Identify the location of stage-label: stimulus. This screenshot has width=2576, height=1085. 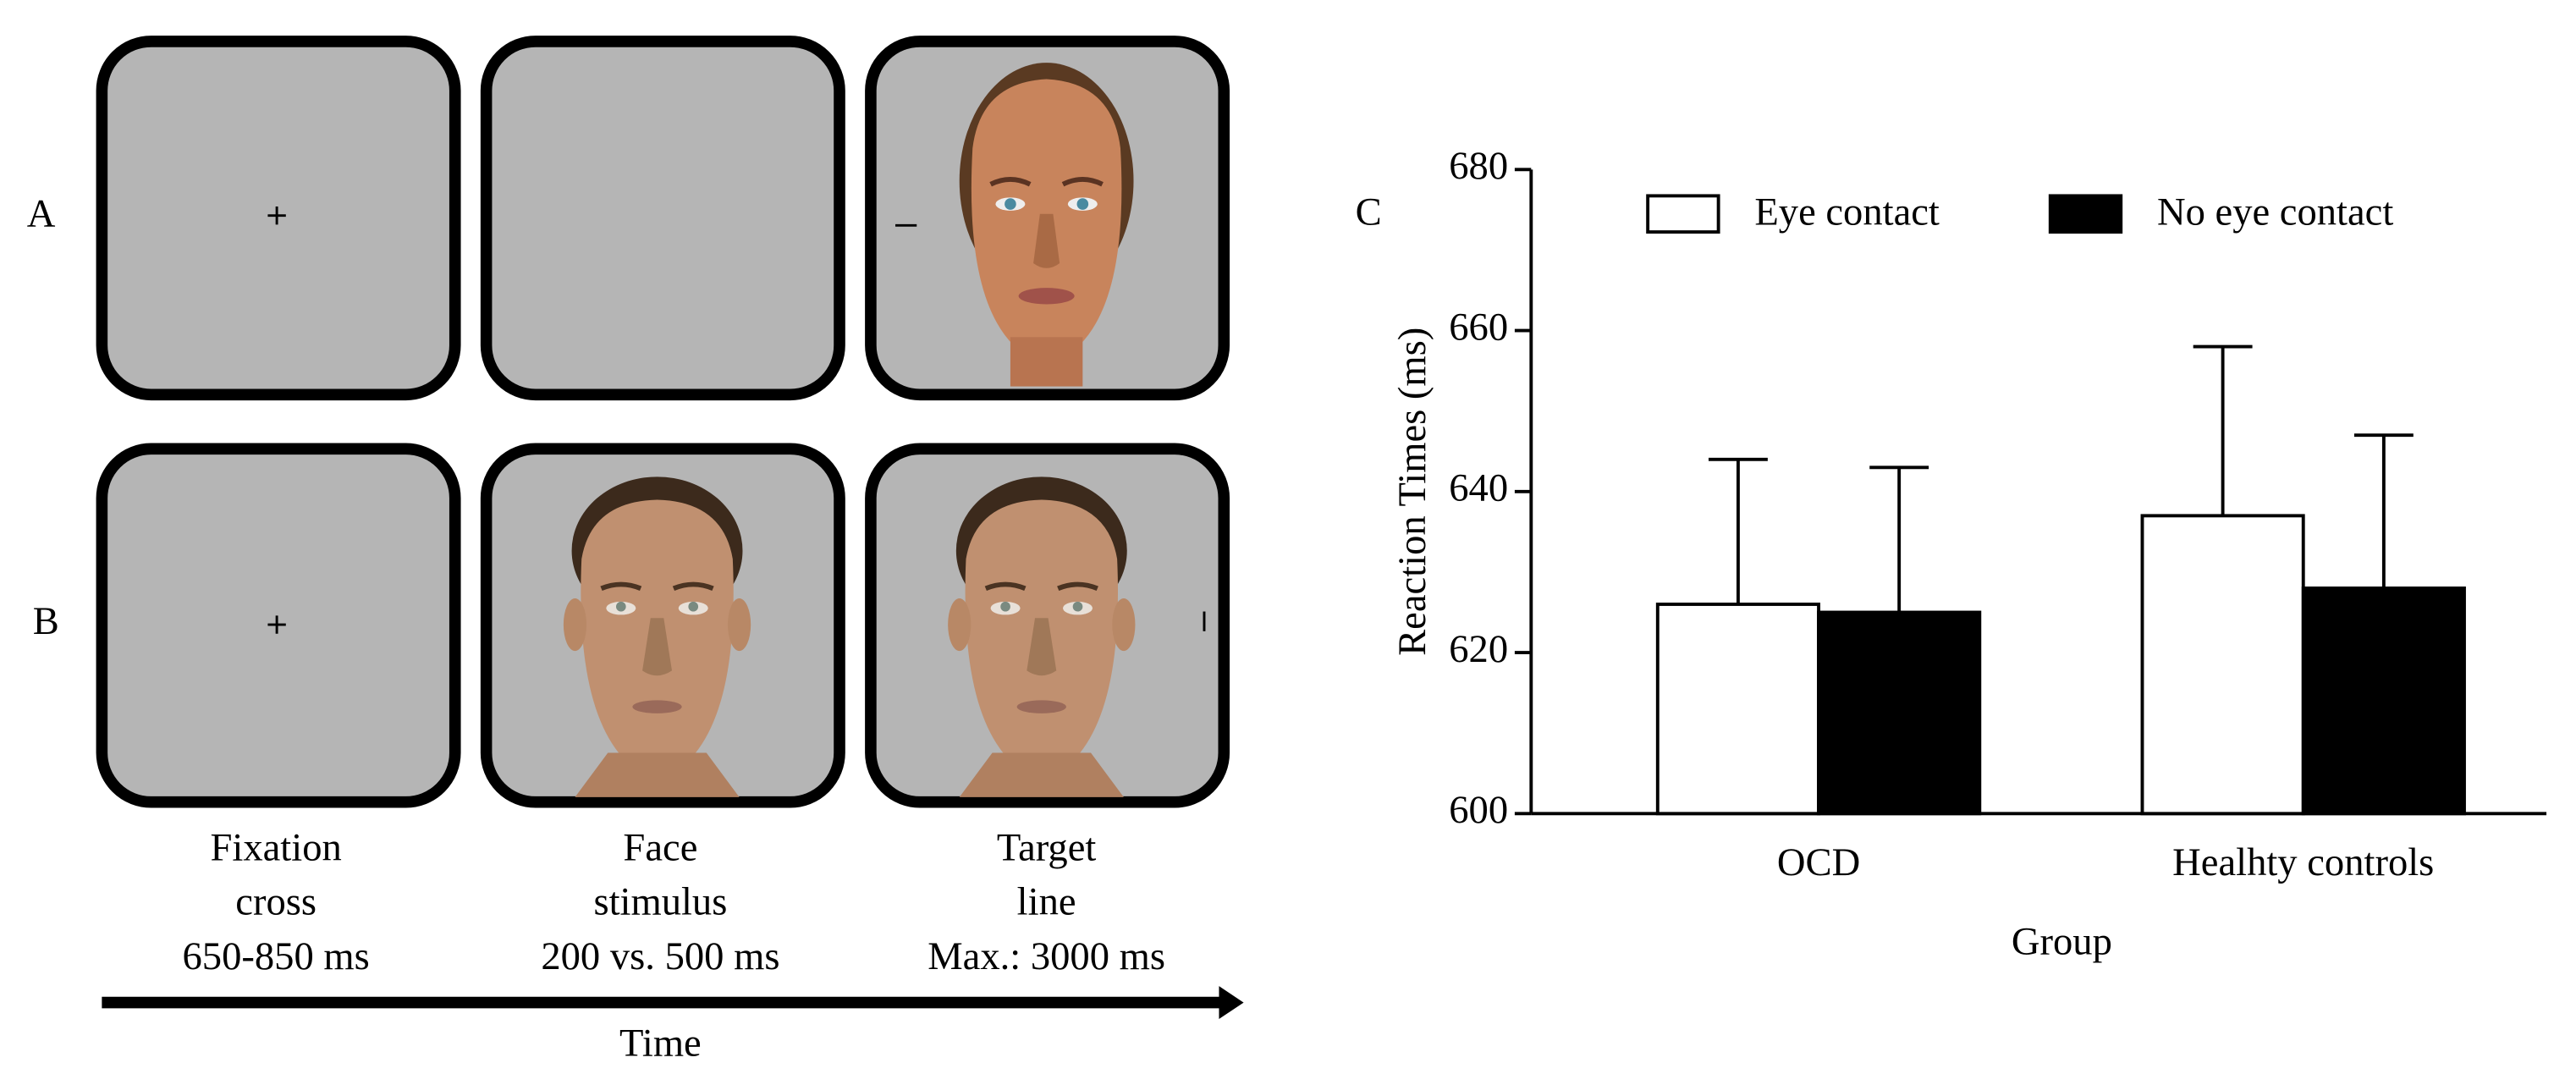
(660, 902).